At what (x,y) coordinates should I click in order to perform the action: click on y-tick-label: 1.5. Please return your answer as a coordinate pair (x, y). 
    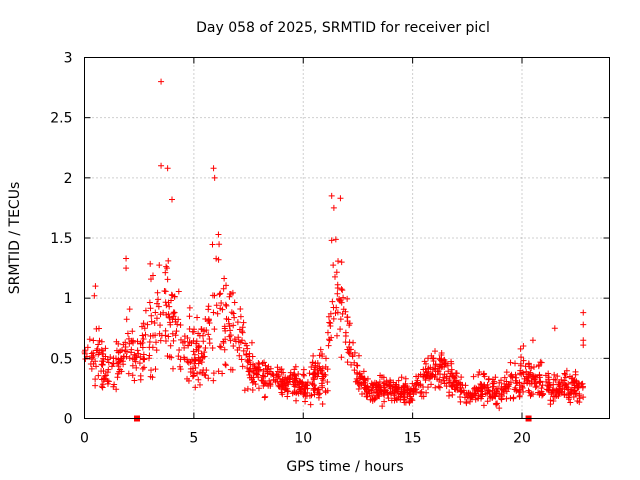
    Looking at the image, I should click on (61, 239).